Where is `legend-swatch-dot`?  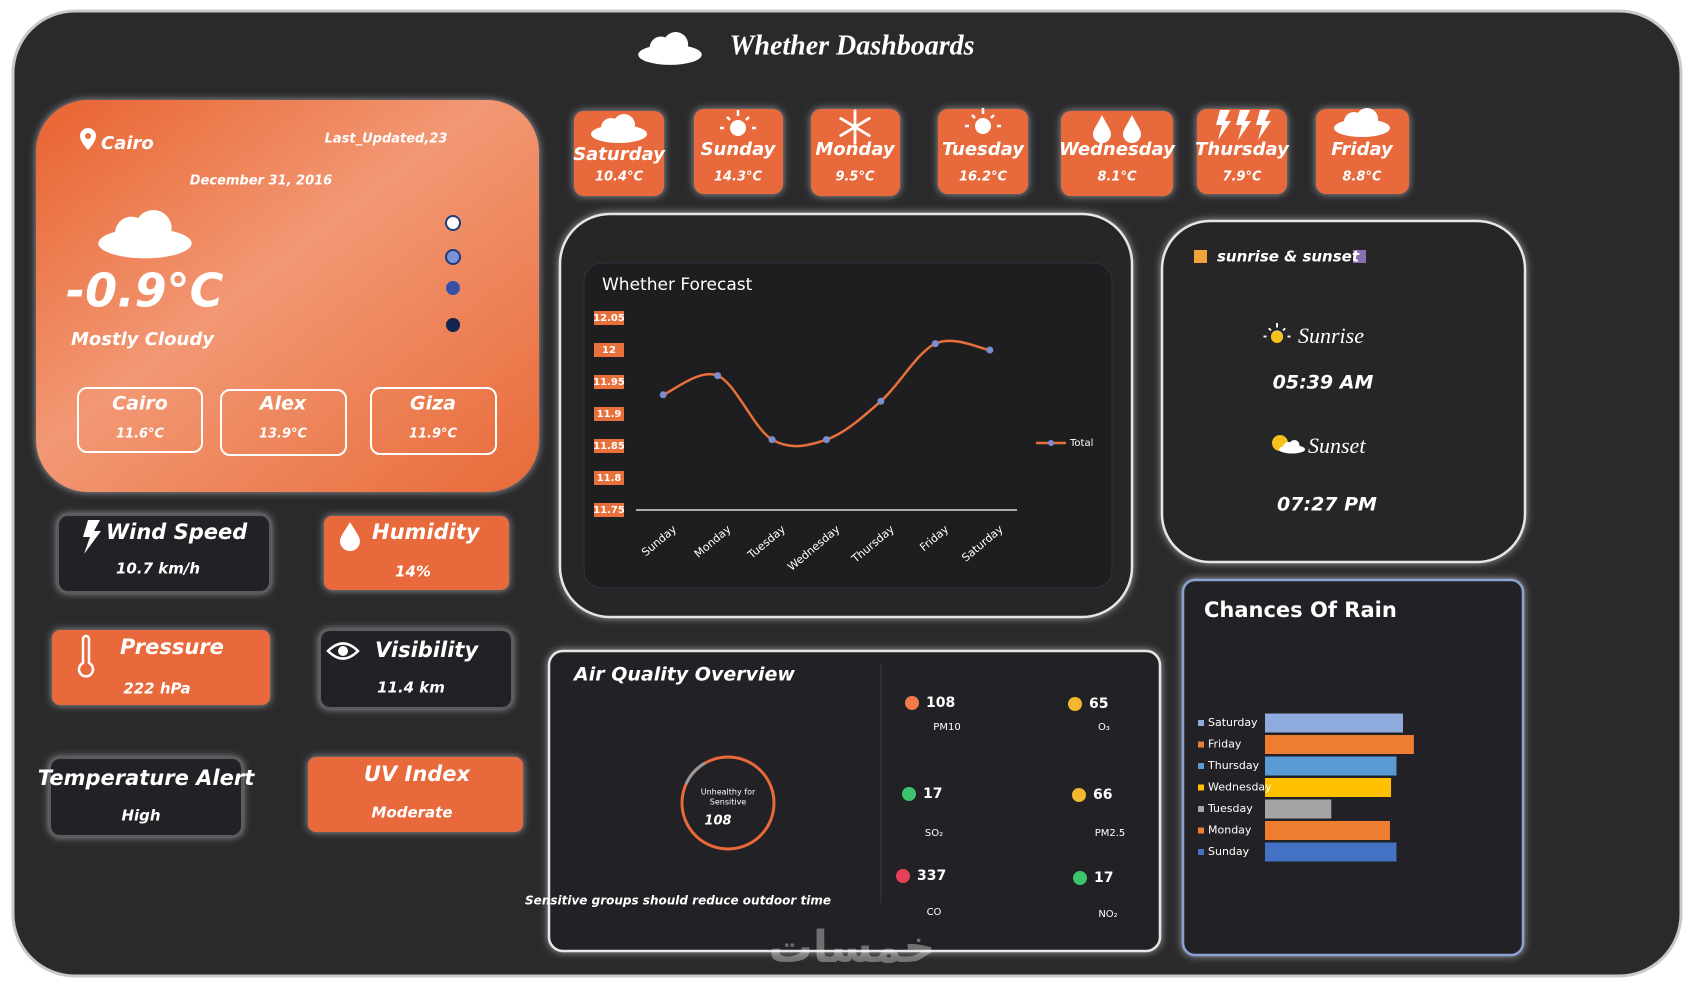
legend-swatch-dot is located at coordinates (1051, 443).